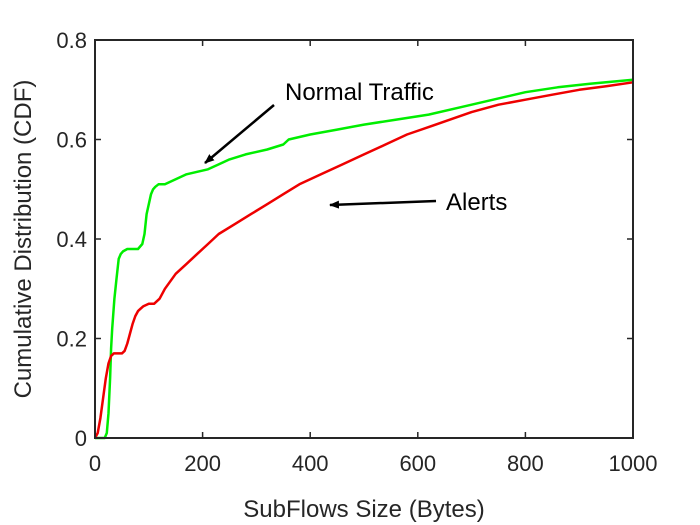 The image size is (700, 525). I want to click on x-tick-label: 200, so click(202, 463).